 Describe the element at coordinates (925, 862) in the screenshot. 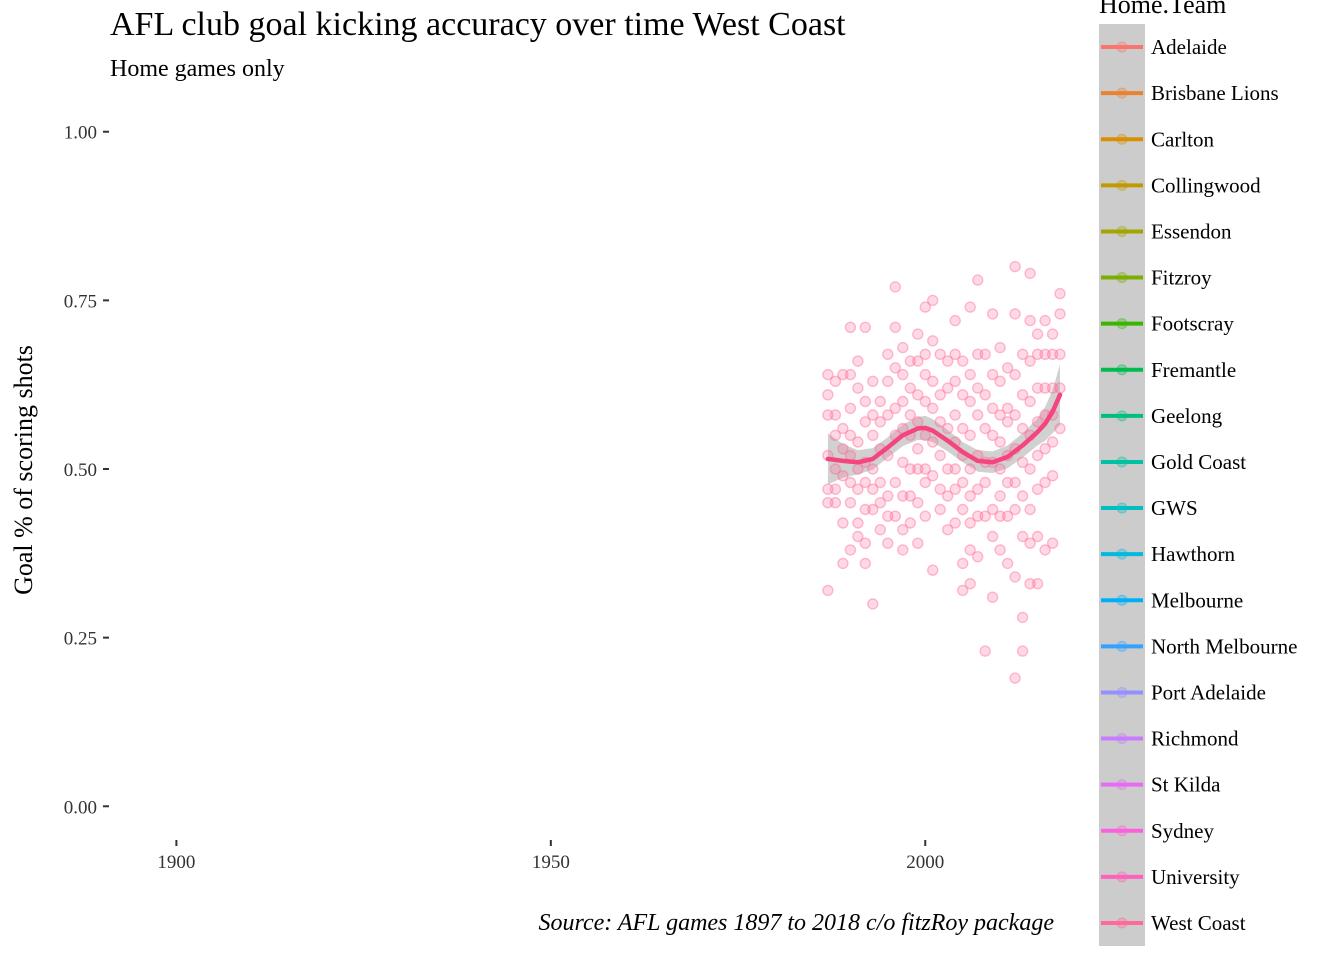

I see `x-tick-label: 2000` at that location.